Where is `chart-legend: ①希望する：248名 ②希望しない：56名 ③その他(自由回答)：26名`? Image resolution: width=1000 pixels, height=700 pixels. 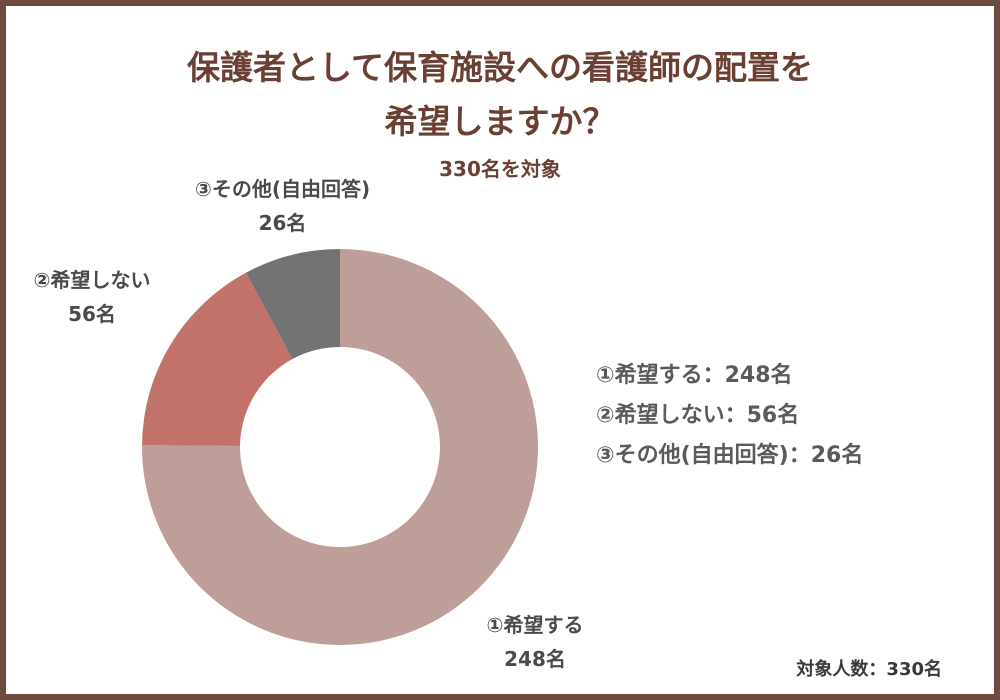 chart-legend: ①希望する：248名 ②希望しない：56名 ③その他(自由回答)：26名 is located at coordinates (729, 416).